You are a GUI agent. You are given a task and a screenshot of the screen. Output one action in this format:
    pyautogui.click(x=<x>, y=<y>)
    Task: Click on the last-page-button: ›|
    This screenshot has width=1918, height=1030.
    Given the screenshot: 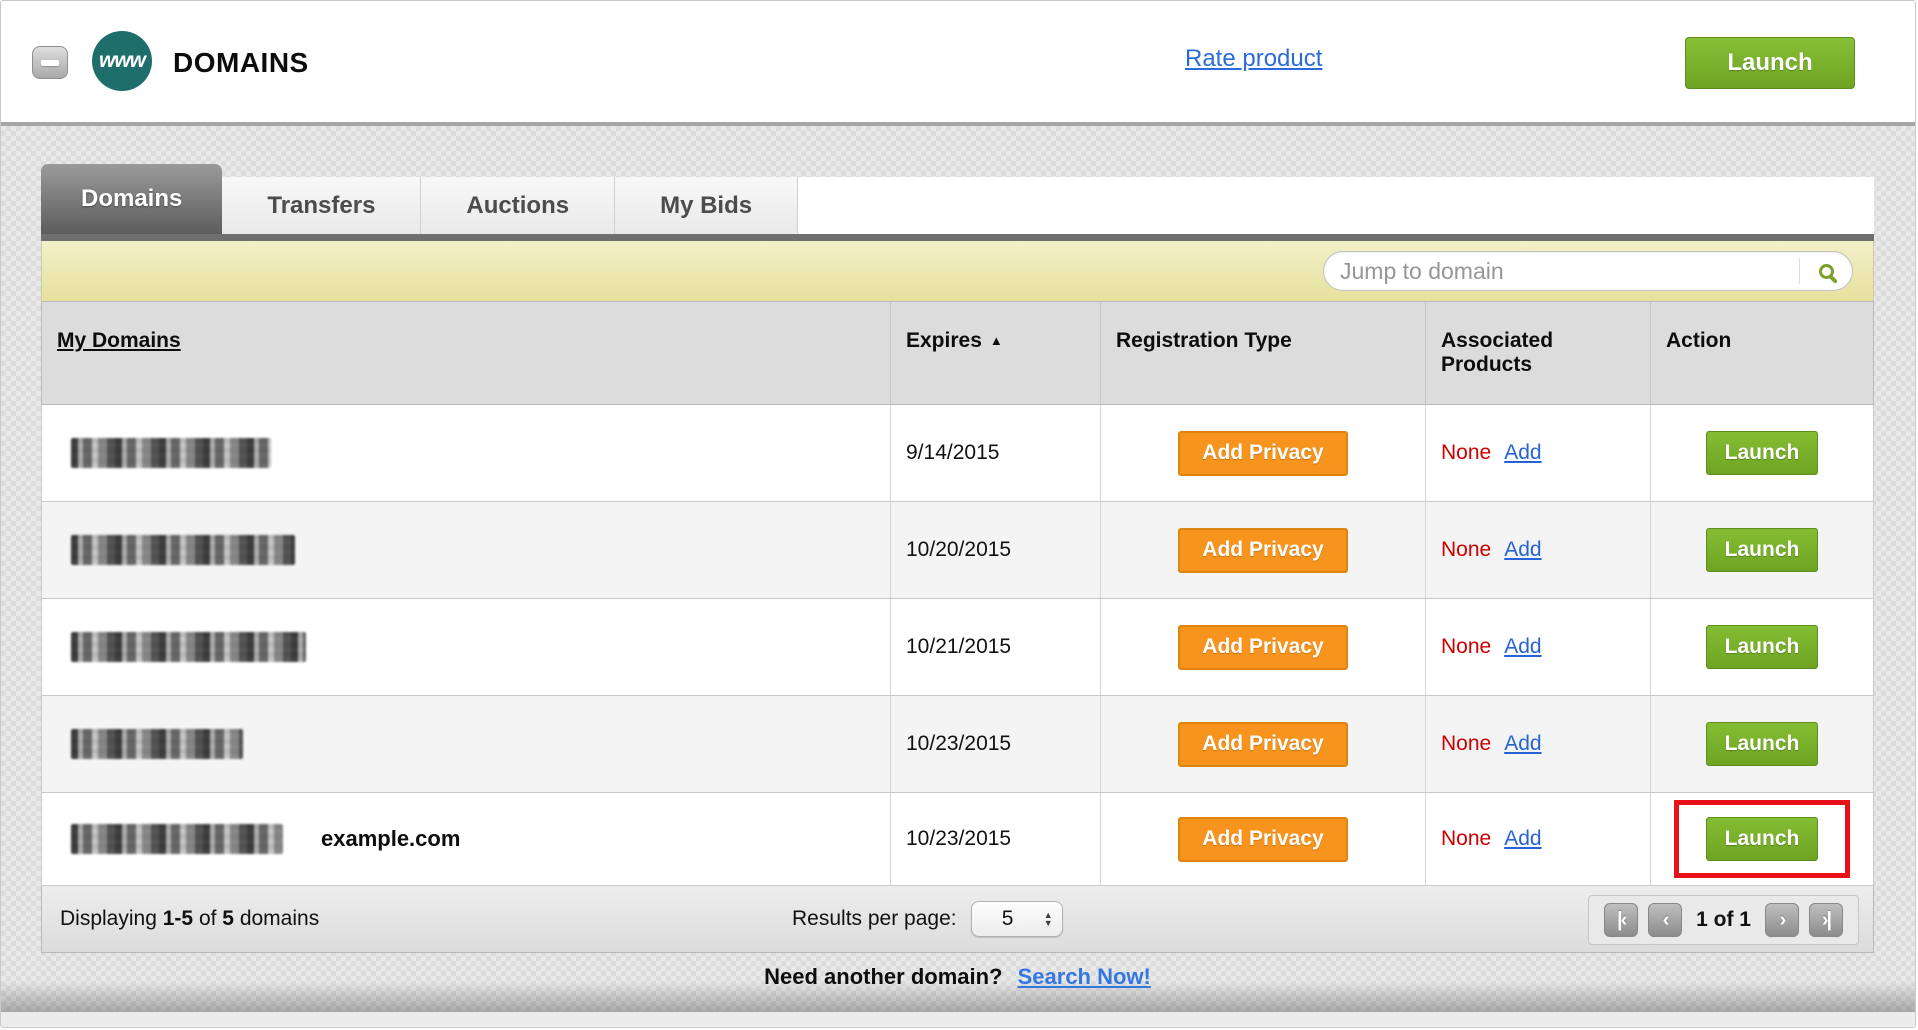 What is the action you would take?
    pyautogui.click(x=1826, y=920)
    